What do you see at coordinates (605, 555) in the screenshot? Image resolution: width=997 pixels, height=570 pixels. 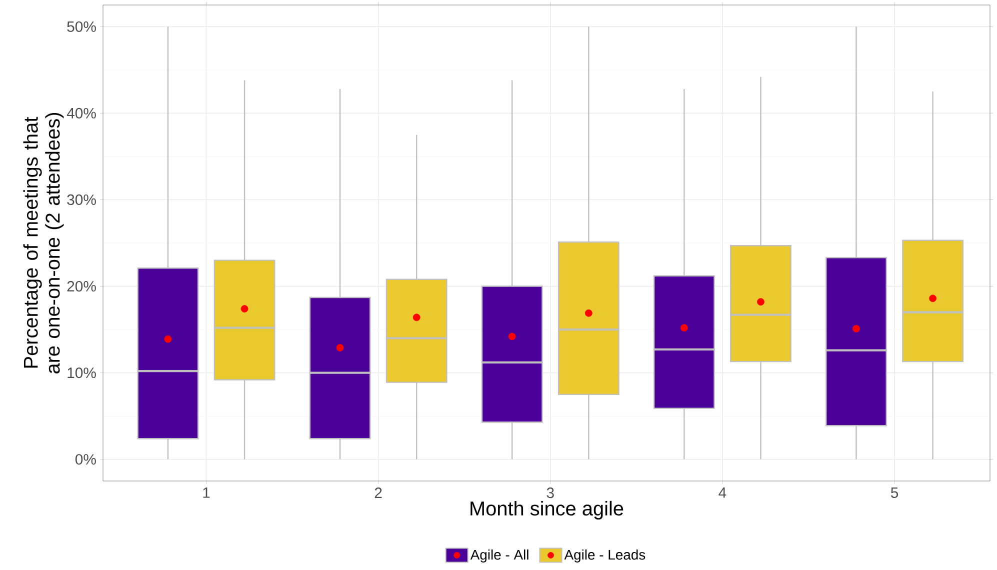 I see `legend-label: Agile - Leads` at bounding box center [605, 555].